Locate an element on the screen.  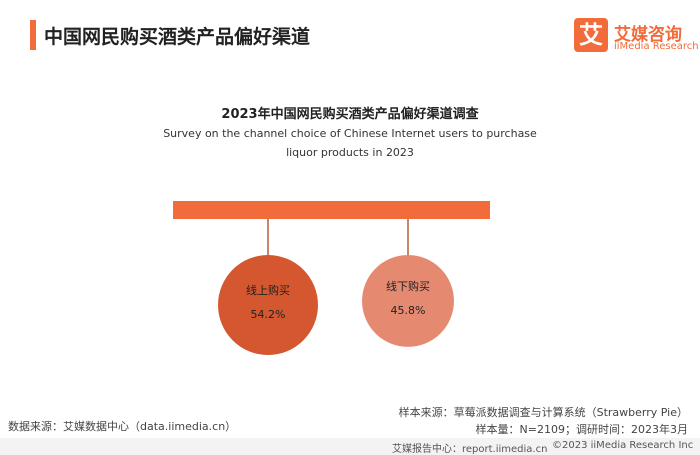
footer-band is located at coordinates (350, 446).